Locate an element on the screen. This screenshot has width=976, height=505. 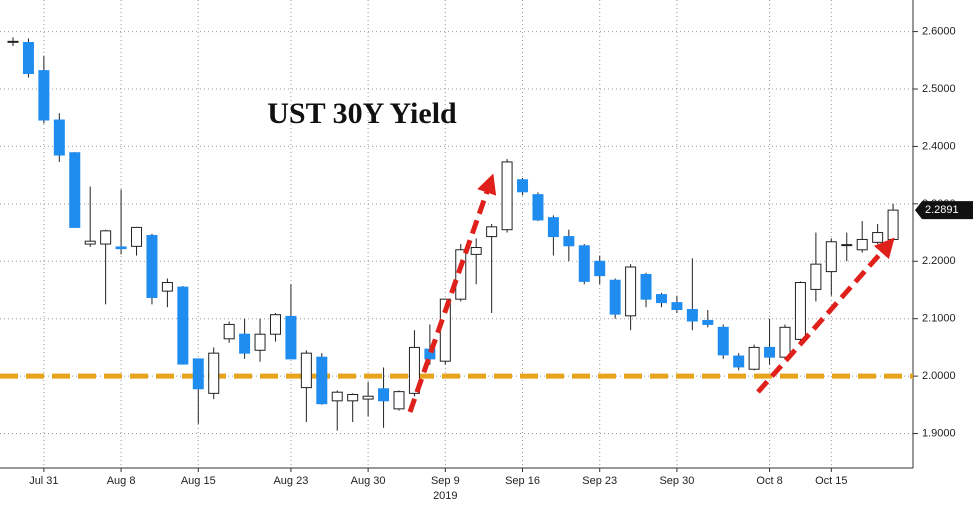
y-tick-label: 2.0000 is located at coordinates (939, 376).